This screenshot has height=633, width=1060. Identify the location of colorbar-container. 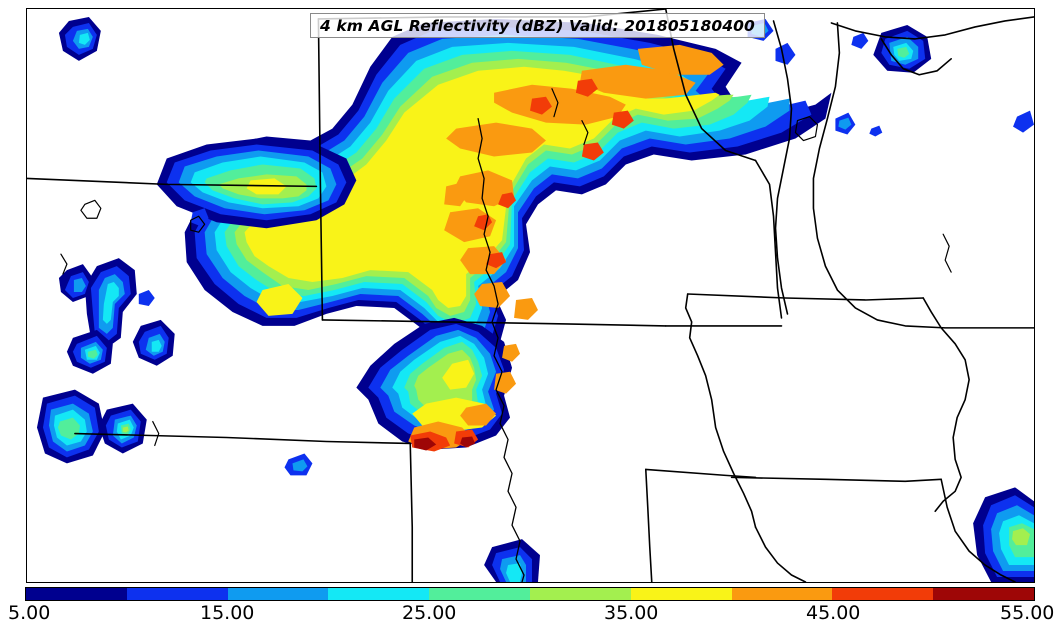
(530, 594).